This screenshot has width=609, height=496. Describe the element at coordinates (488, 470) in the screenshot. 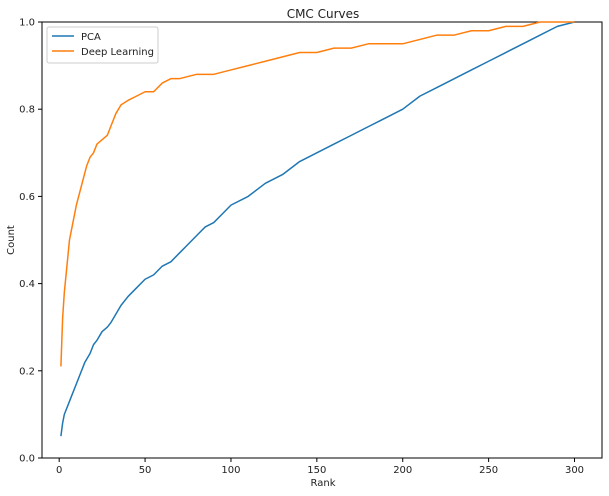

I see `x-tick-label: 250` at that location.